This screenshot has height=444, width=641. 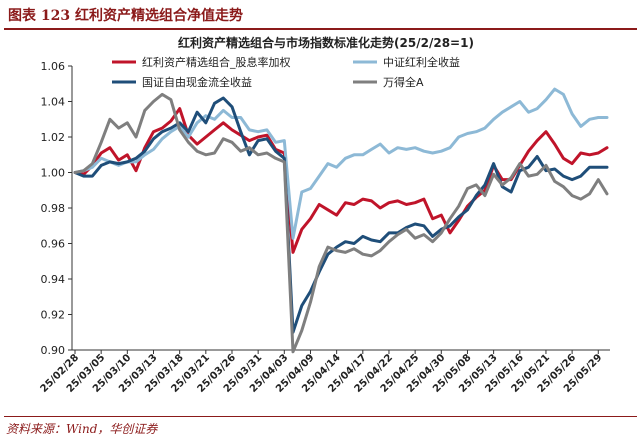 What do you see at coordinates (197, 82) in the screenshot?
I see `legend-label-3: 国证自由现金流全收益` at bounding box center [197, 82].